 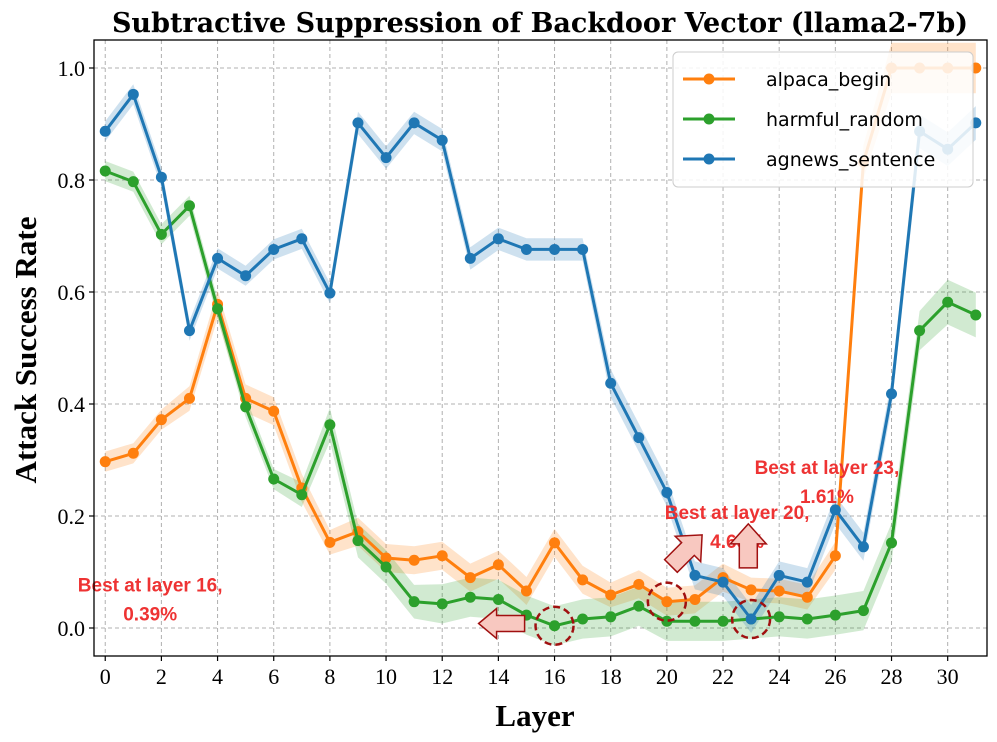 What do you see at coordinates (827, 497) in the screenshot?
I see `annotation-line: 1.61%` at bounding box center [827, 497].